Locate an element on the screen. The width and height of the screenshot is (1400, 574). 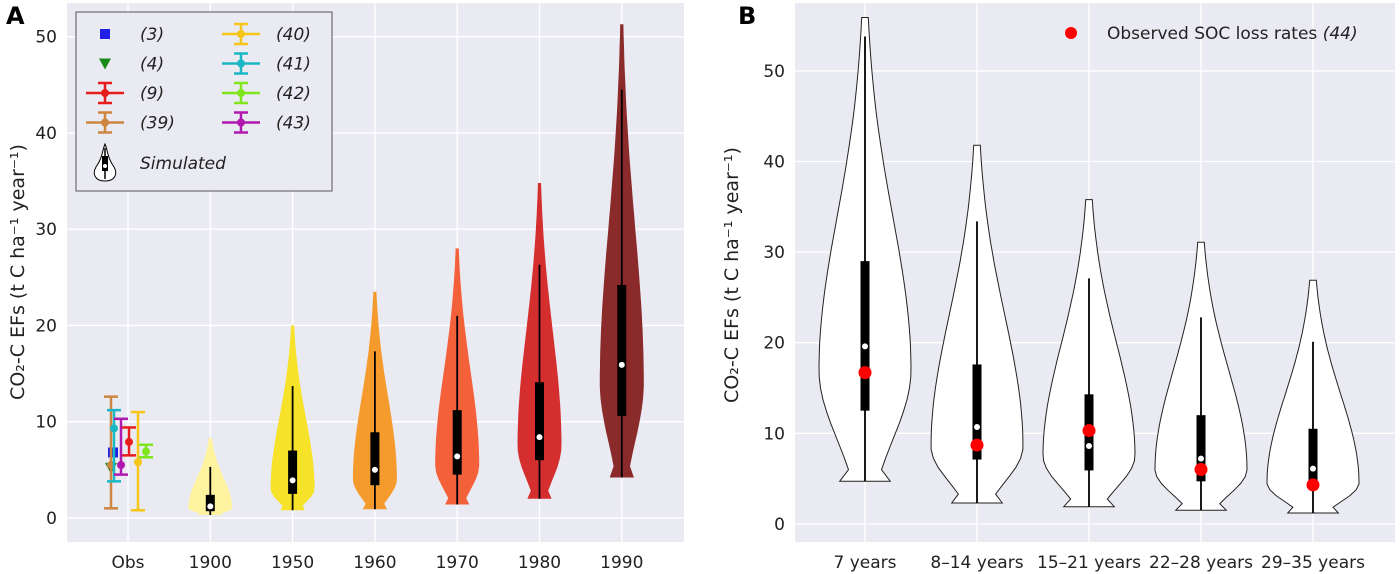
x-tick-label-7-years: 7 years is located at coordinates (864, 563).